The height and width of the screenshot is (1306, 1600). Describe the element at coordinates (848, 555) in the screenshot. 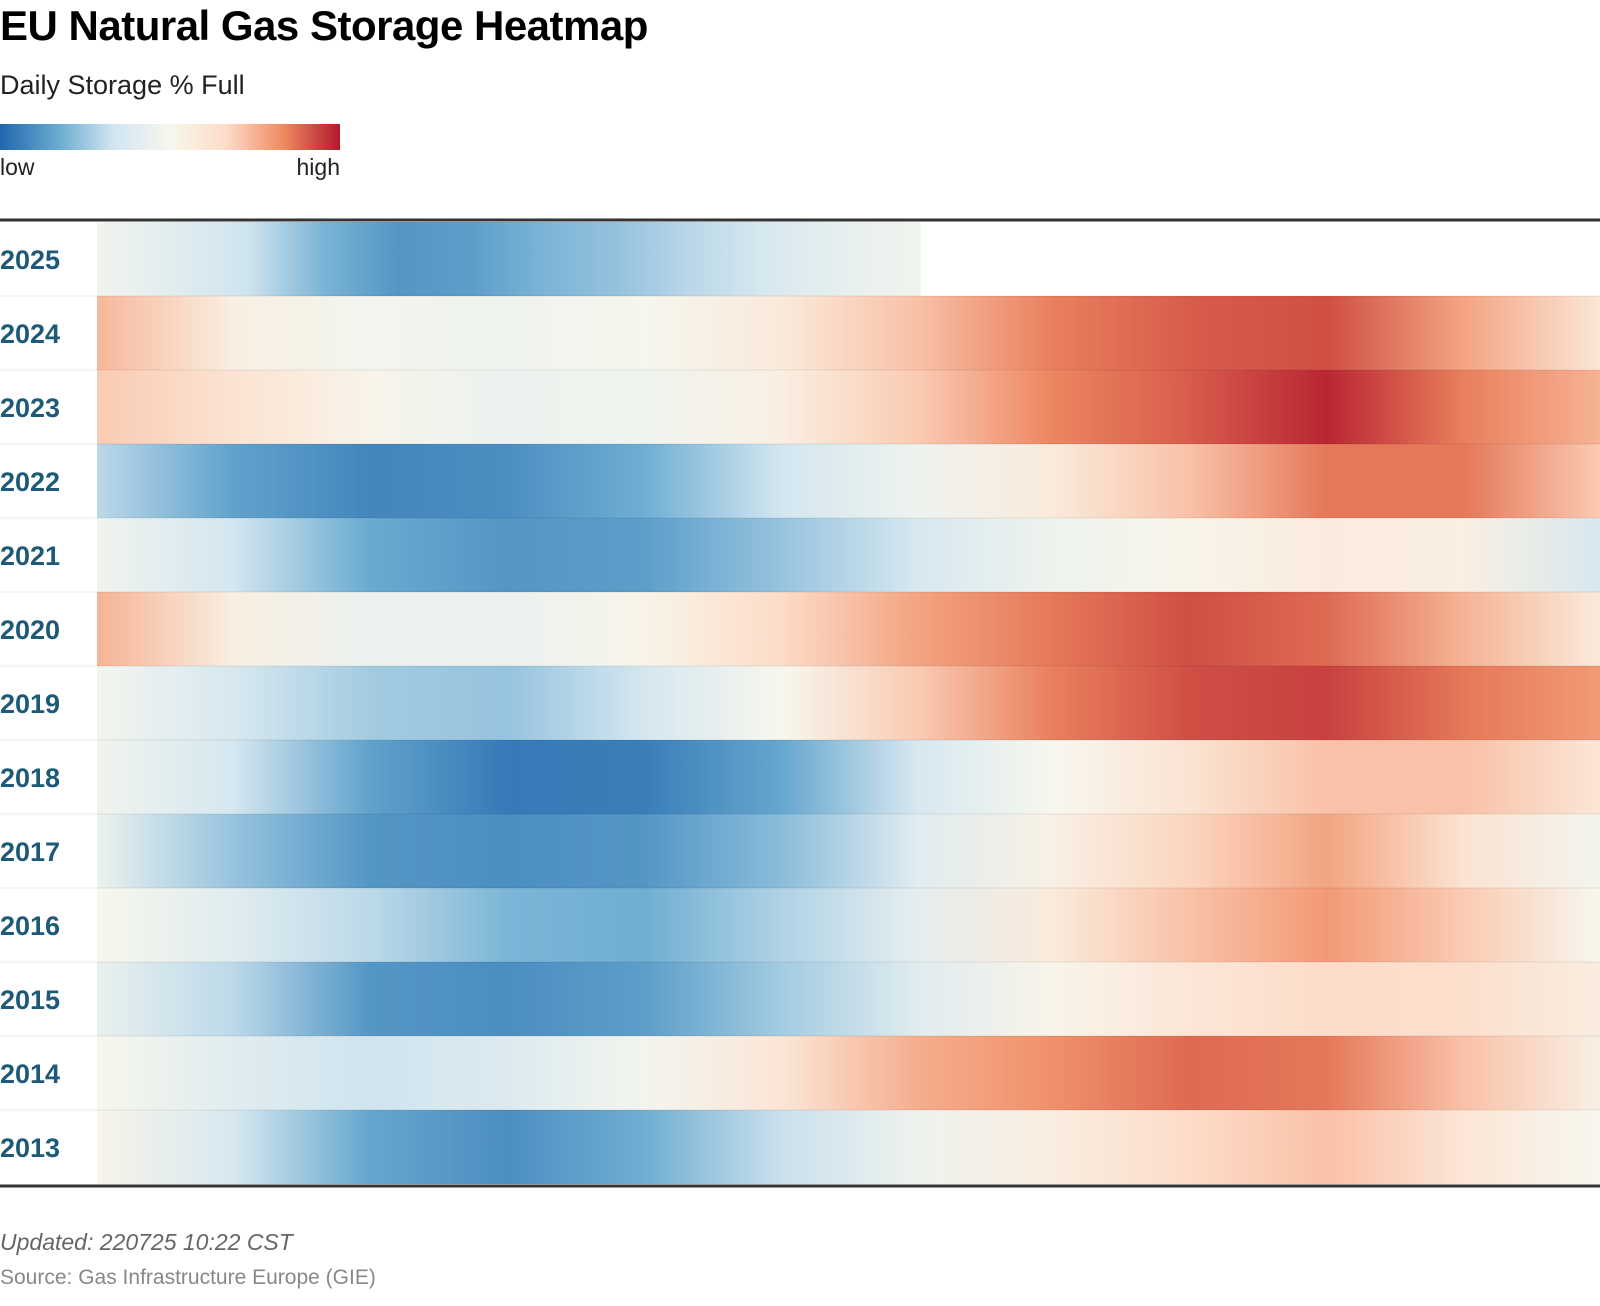

I see `heatmap-row-2021` at that location.